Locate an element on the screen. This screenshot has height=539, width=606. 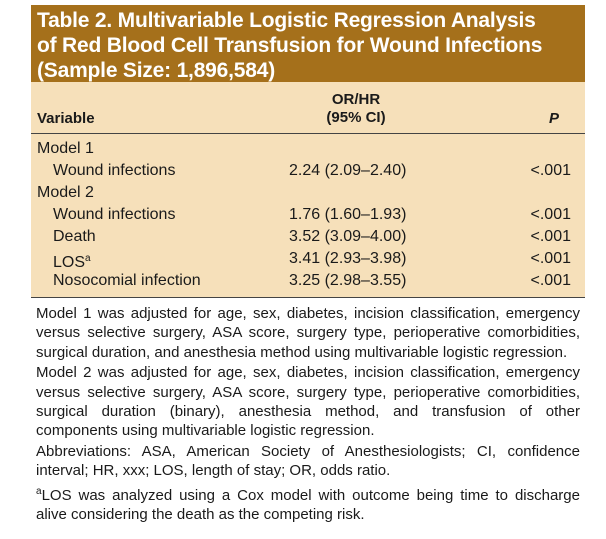
table-row: Death 3.52 (3.09–4.00) <.001 is located at coordinates (308, 237).